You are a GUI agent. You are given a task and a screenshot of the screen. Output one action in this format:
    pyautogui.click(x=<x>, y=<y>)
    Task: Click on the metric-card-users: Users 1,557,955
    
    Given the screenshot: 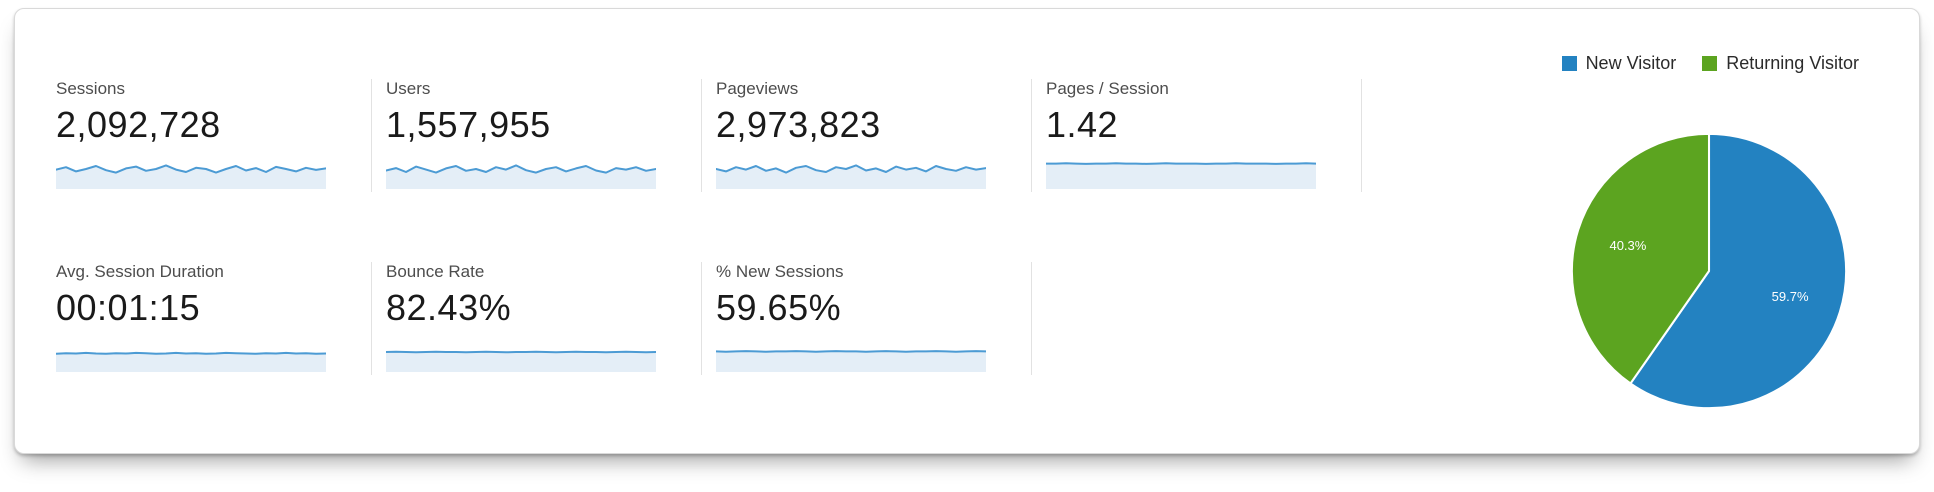 What is the action you would take?
    pyautogui.click(x=537, y=135)
    